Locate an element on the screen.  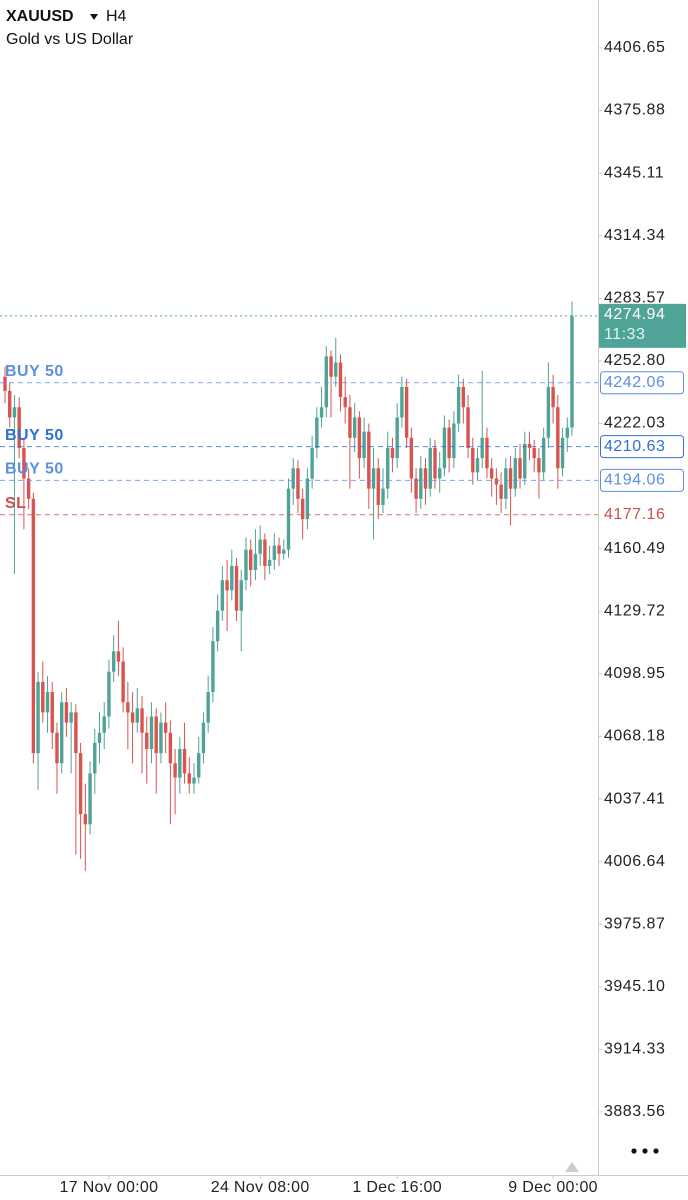
y-tick-label: 3945.10 is located at coordinates (634, 986).